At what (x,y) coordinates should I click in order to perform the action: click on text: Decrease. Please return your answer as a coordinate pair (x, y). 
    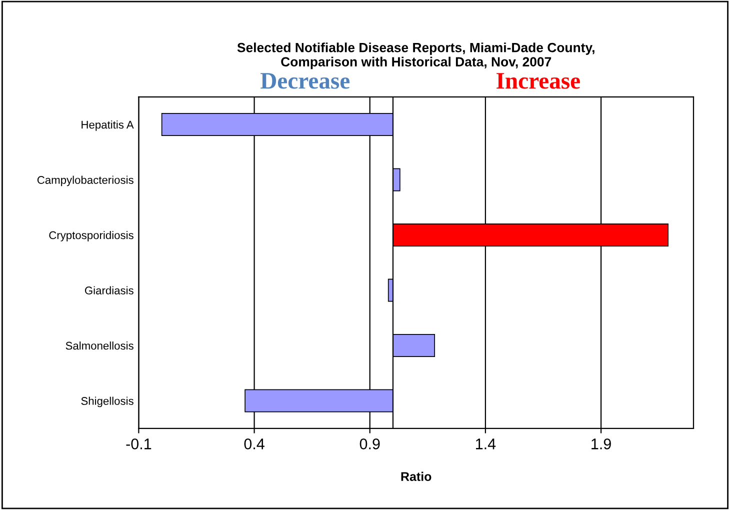
    Looking at the image, I should click on (305, 81).